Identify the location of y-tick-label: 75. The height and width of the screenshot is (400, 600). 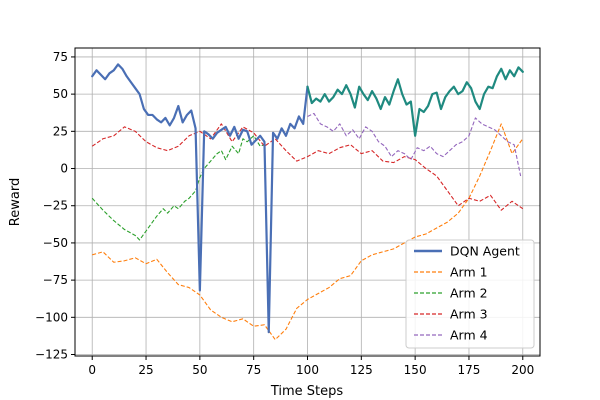
(60, 57).